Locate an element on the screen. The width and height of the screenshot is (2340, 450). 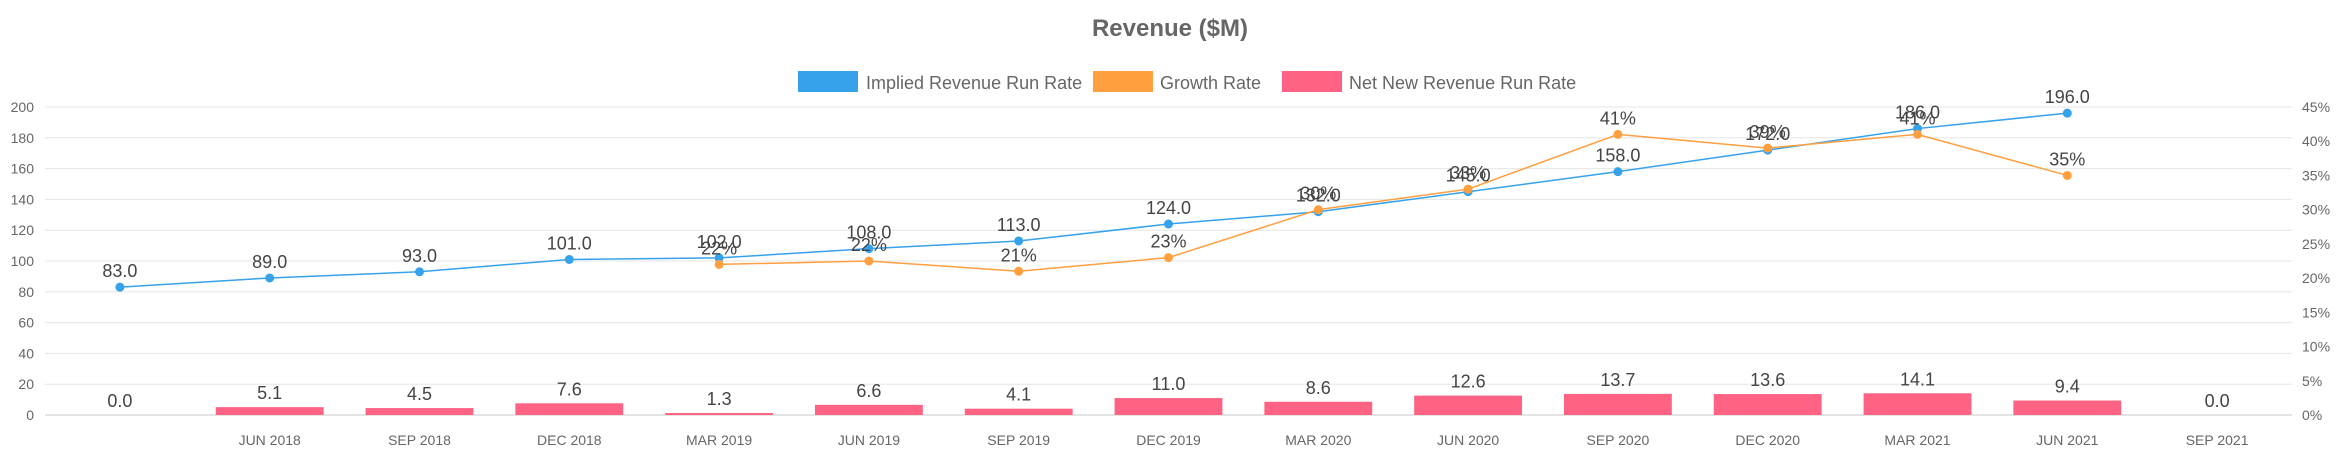
bar-value-label: 13.6 is located at coordinates (1767, 380).